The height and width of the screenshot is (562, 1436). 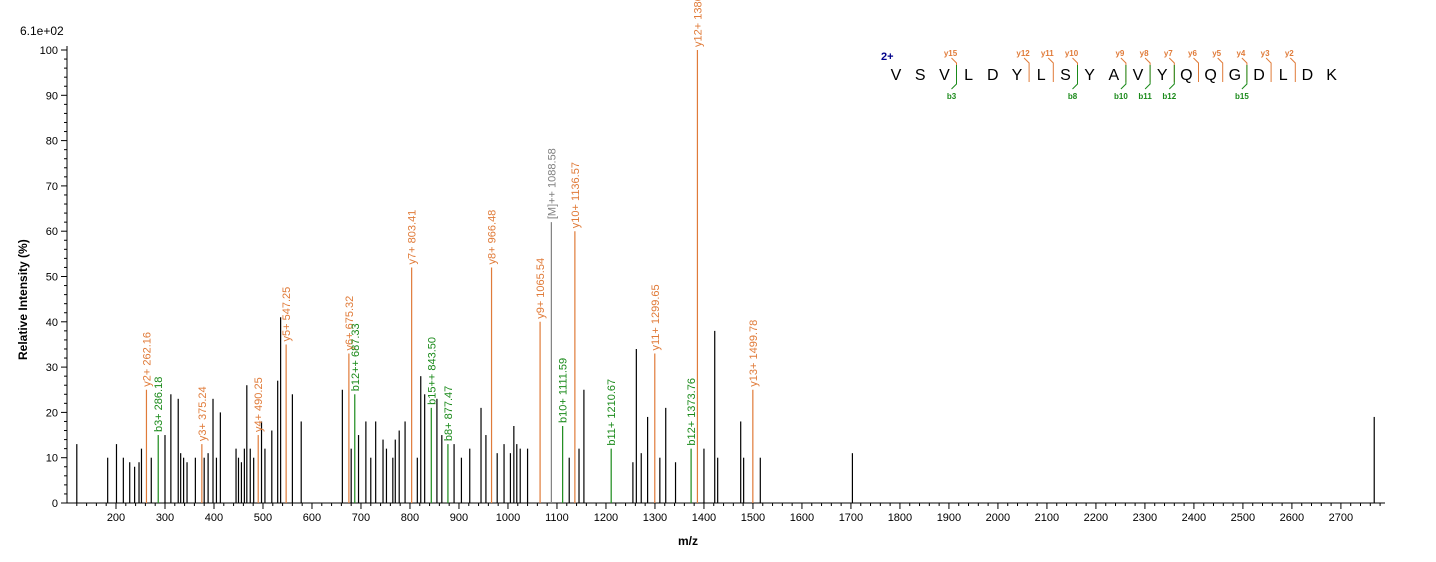 What do you see at coordinates (698, 23) in the screenshot?
I see `peak-label: y12+ 1386.67` at bounding box center [698, 23].